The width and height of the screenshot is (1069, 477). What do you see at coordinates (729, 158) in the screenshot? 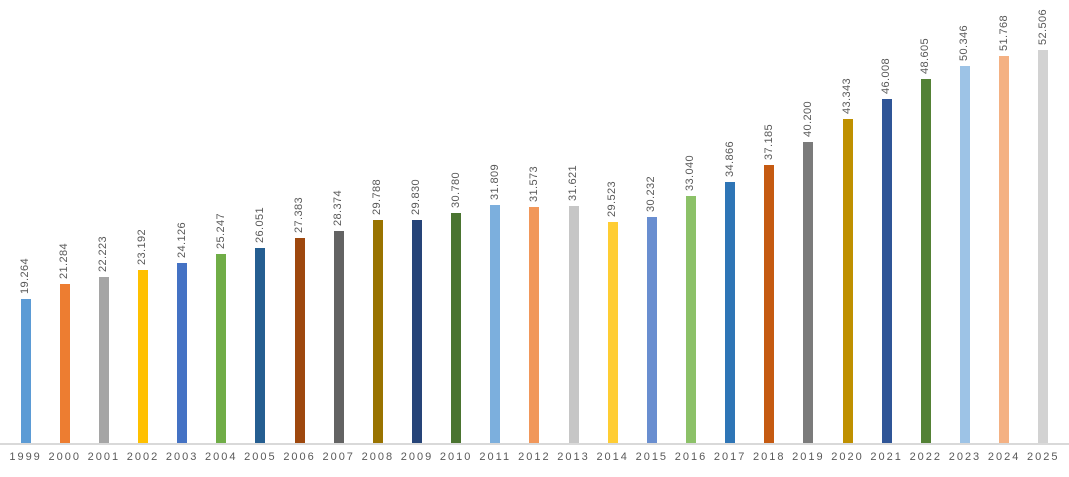
I see `data-label-2017: 34.866` at bounding box center [729, 158].